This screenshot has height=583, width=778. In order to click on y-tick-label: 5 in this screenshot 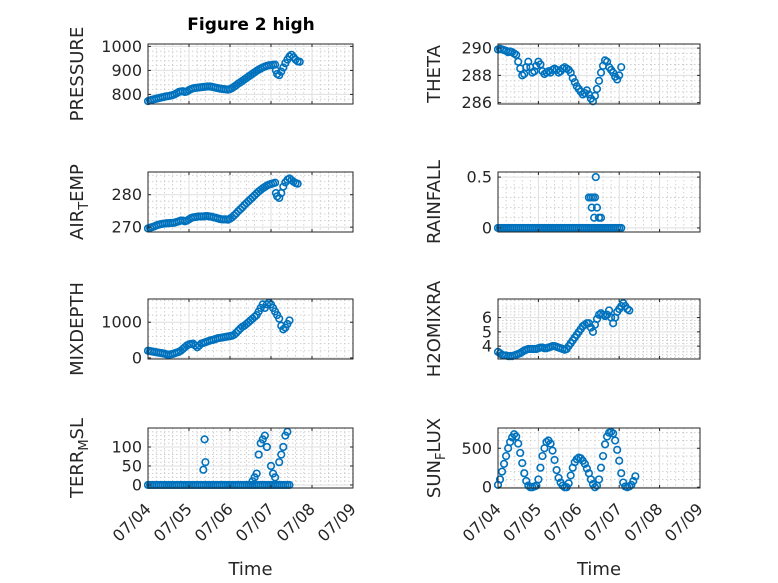, I will do `click(487, 331)`.